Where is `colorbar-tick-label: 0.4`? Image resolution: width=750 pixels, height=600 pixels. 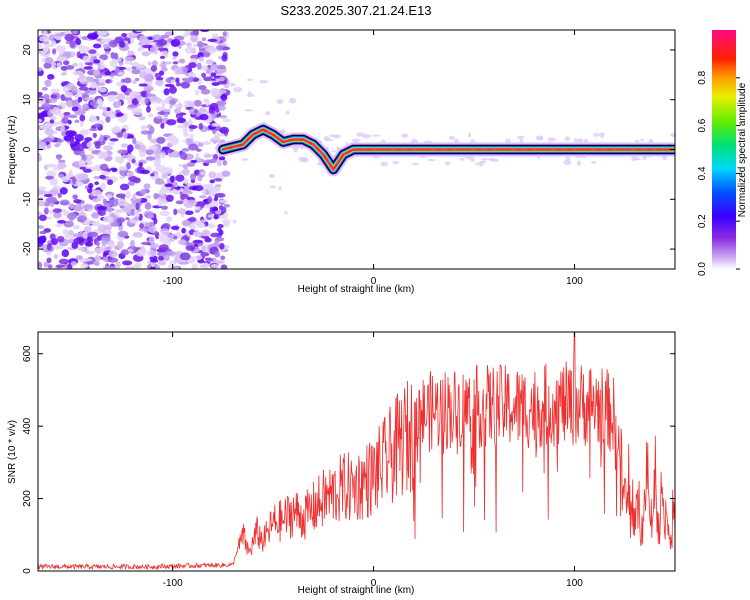 colorbar-tick-label: 0.4 is located at coordinates (702, 173).